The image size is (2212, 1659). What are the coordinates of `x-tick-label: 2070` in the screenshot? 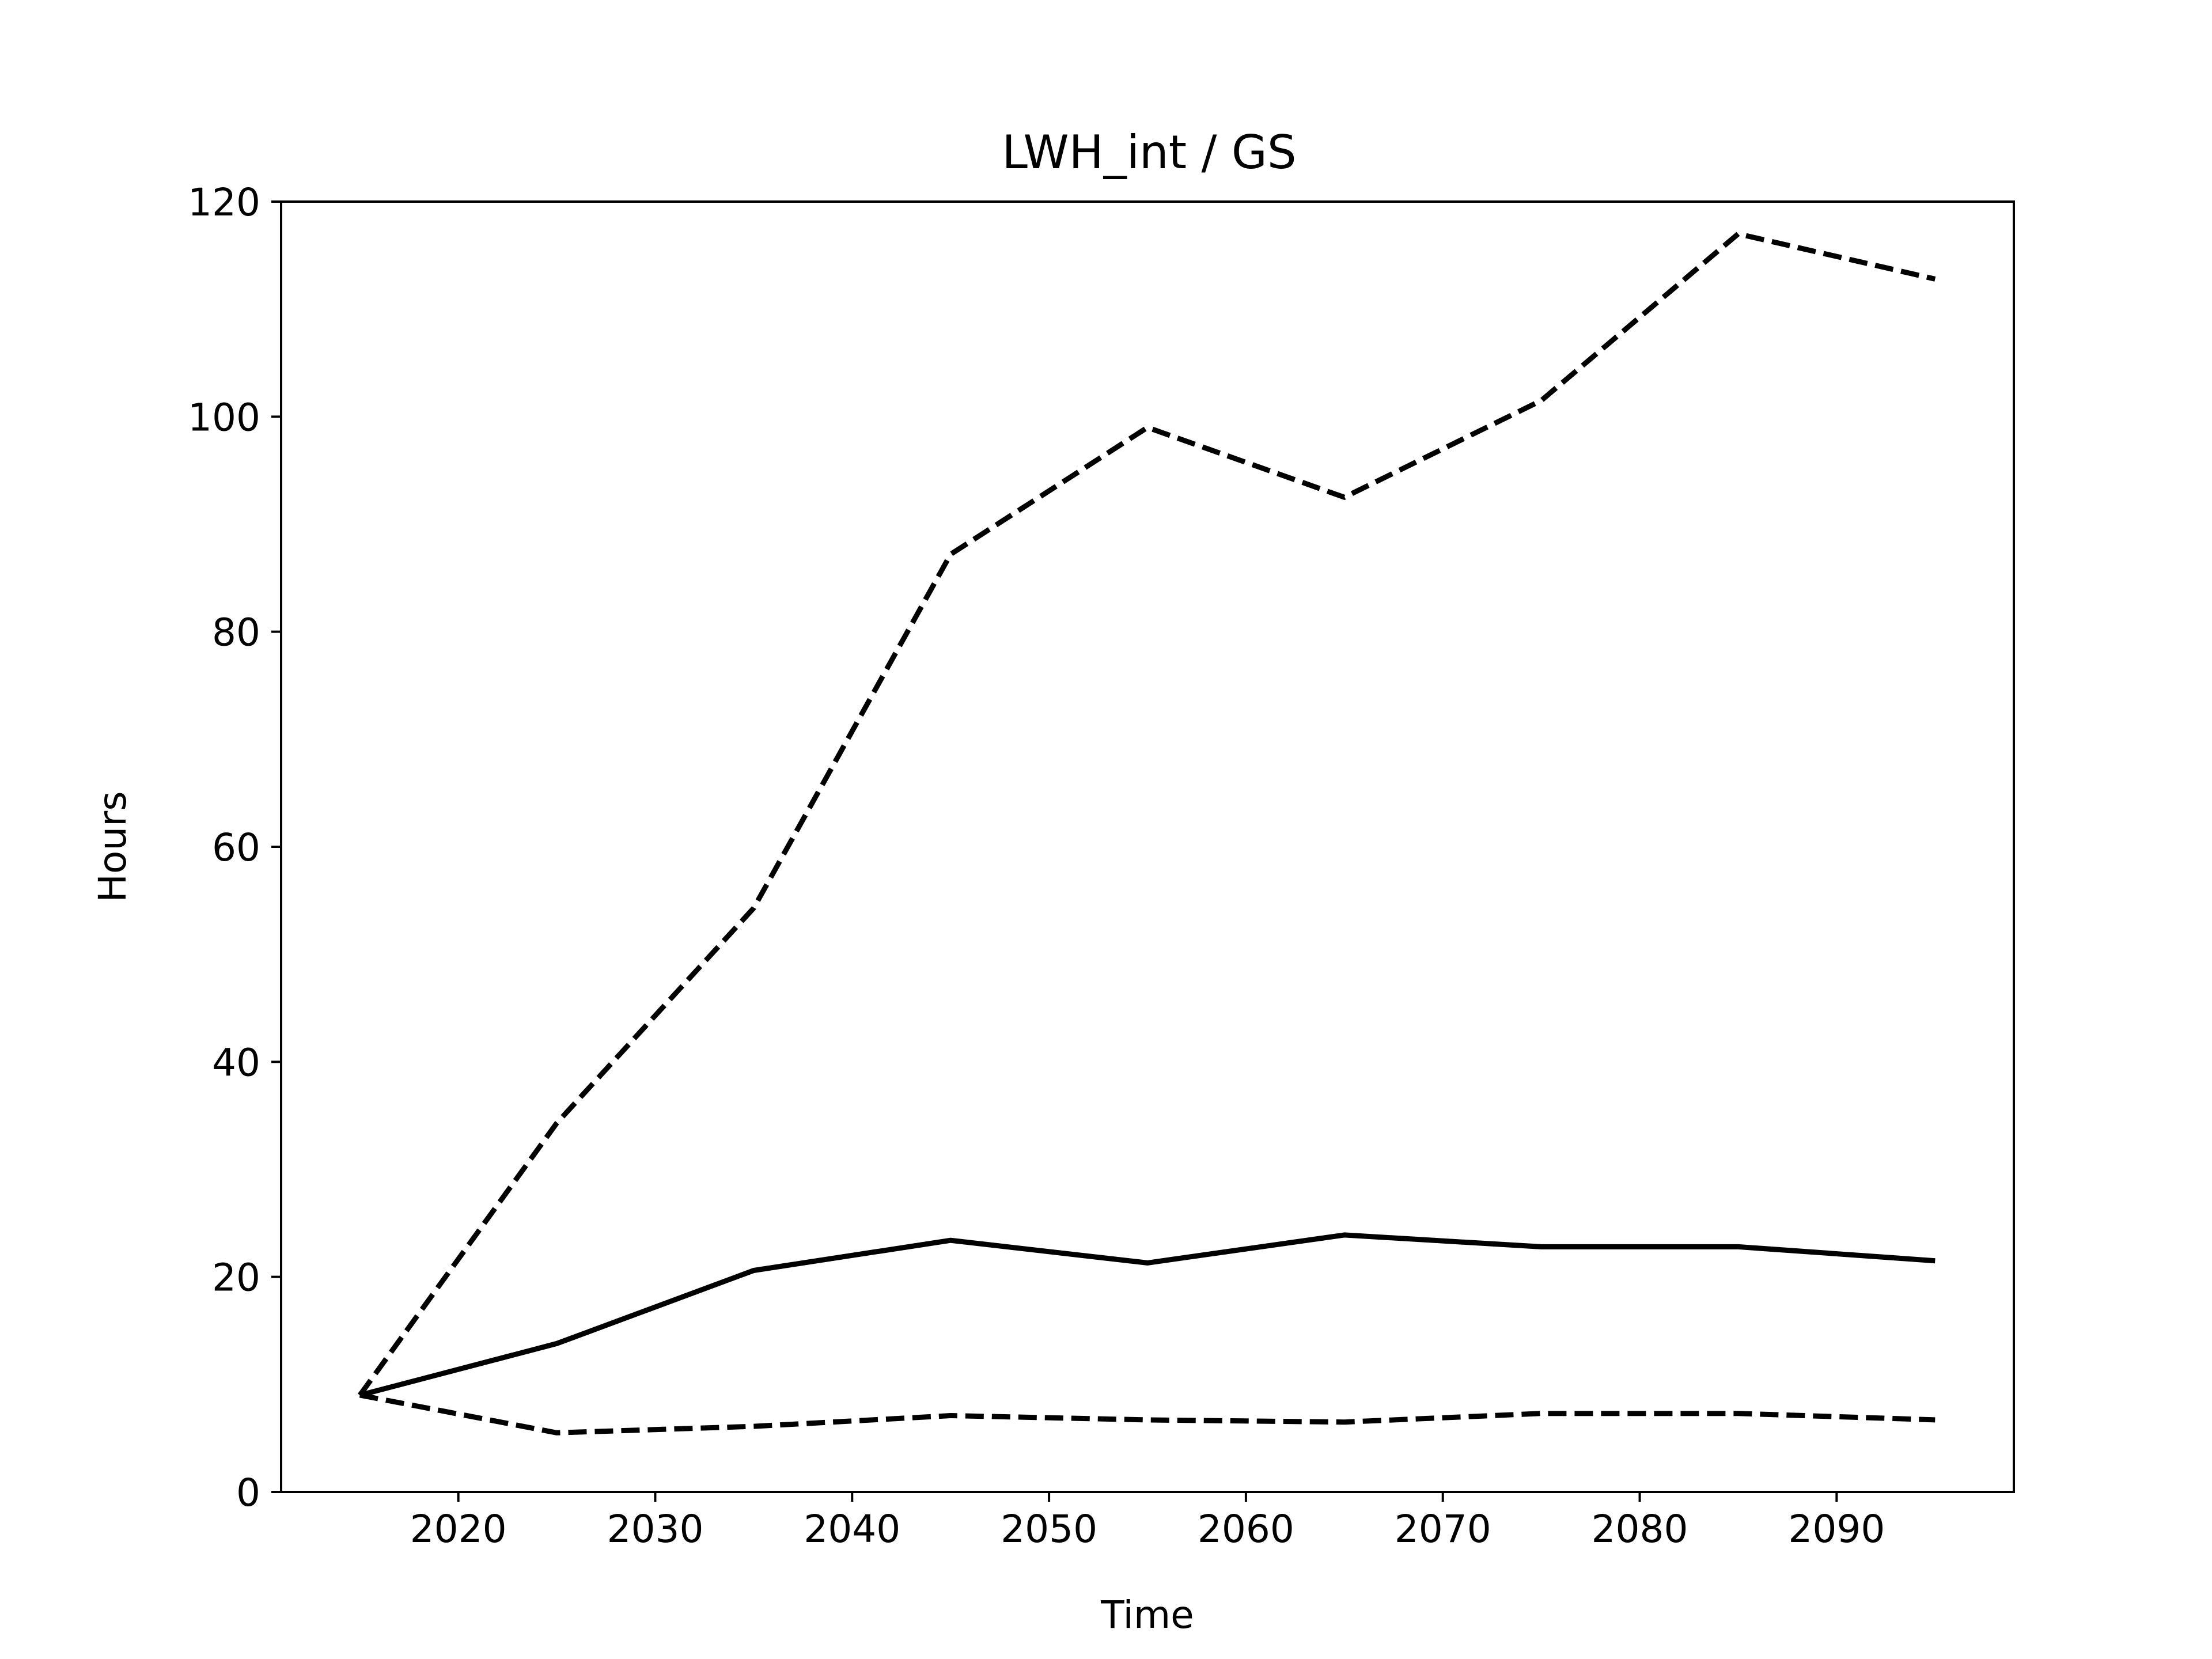 It's located at (1443, 1529).